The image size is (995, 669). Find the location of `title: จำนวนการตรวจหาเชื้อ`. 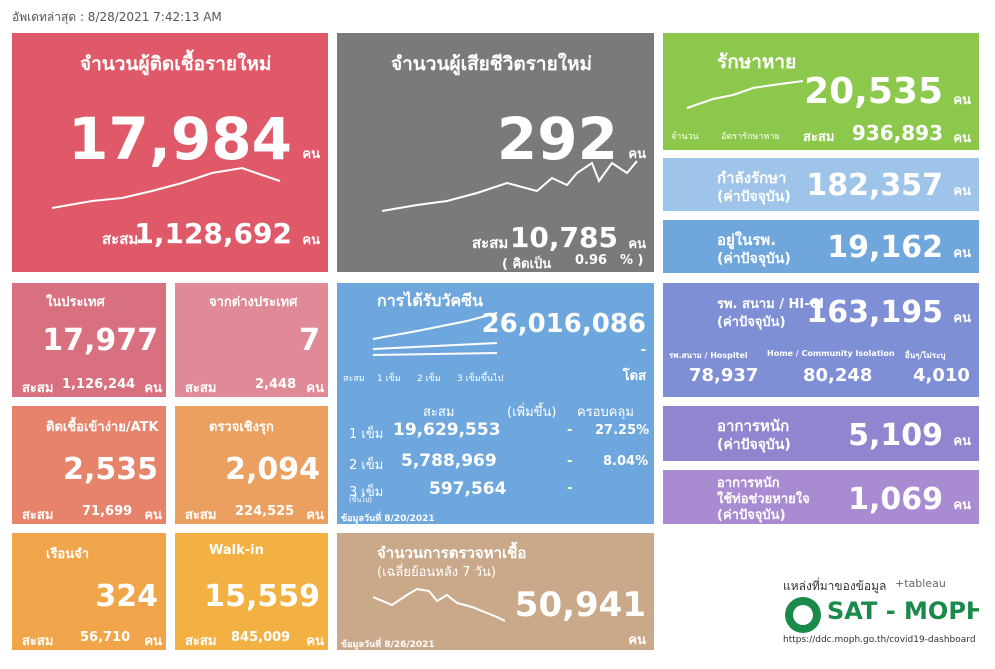

title: จำนวนการตรวจหาเชื้อ is located at coordinates (452, 553).